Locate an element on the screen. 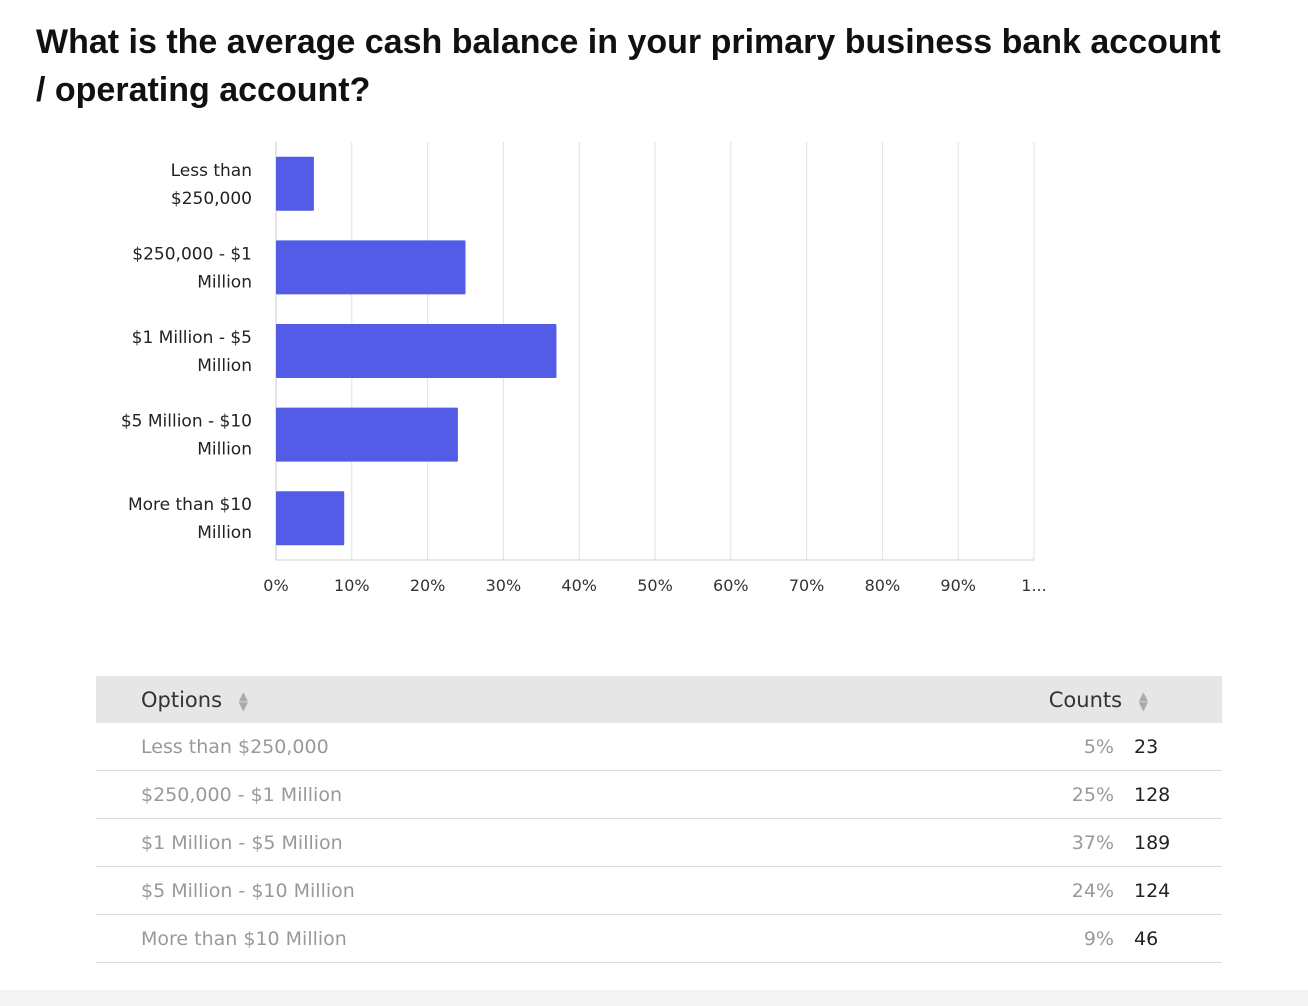 The width and height of the screenshot is (1308, 1006). table-row: More than $10 Million 9% 46 is located at coordinates (659, 938).